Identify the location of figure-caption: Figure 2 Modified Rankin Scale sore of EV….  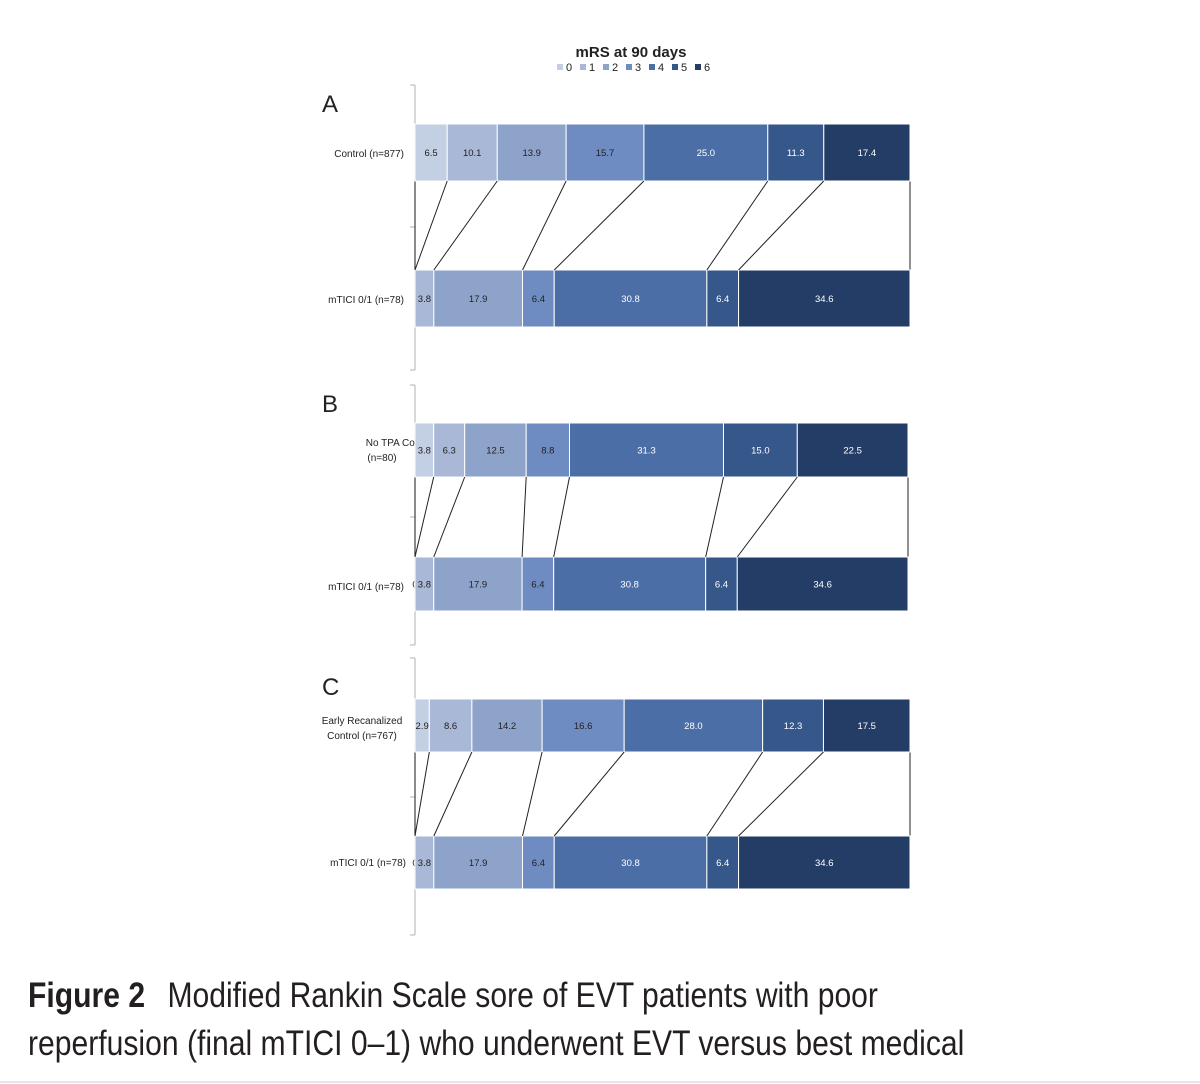
(527, 1020).